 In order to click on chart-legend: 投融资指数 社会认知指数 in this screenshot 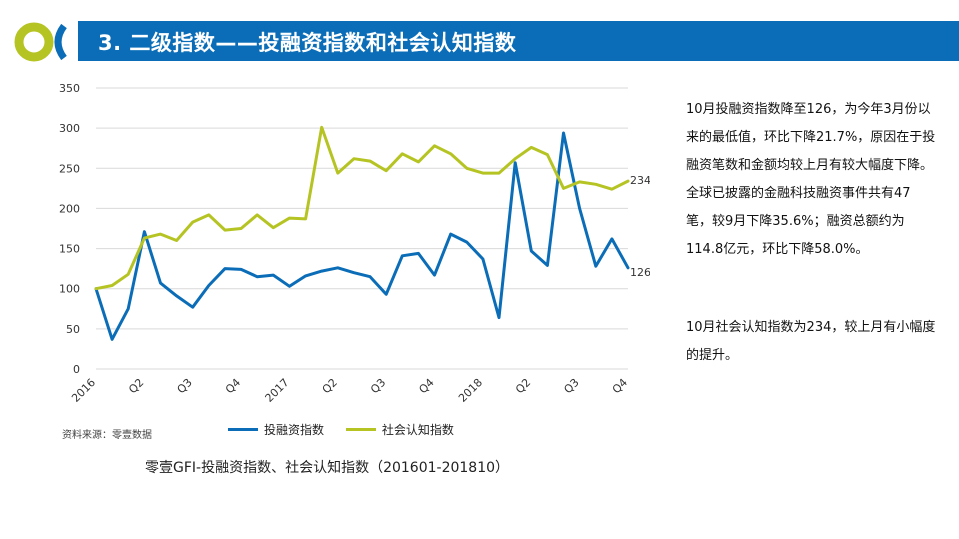, I will do `click(350, 429)`.